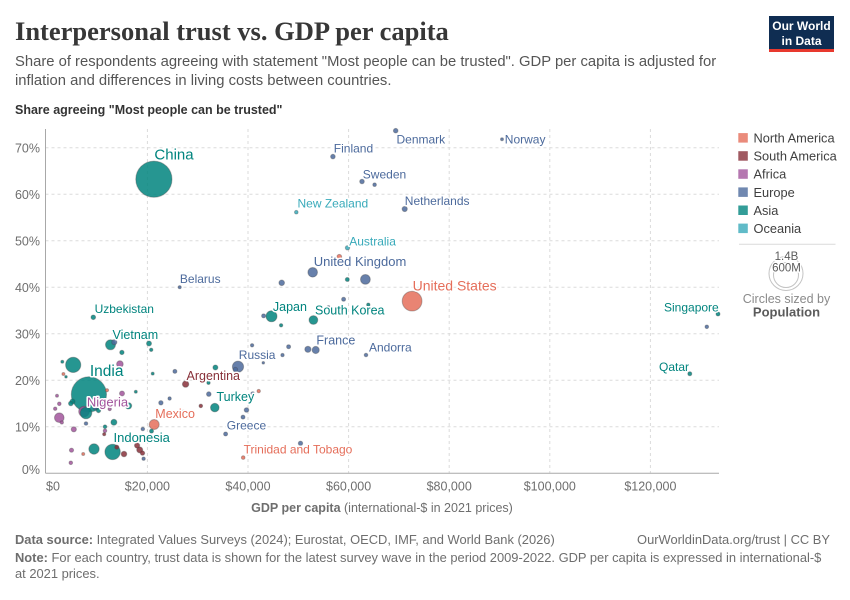  What do you see at coordinates (650, 486) in the screenshot?
I see `svg-text: $120,000` at bounding box center [650, 486].